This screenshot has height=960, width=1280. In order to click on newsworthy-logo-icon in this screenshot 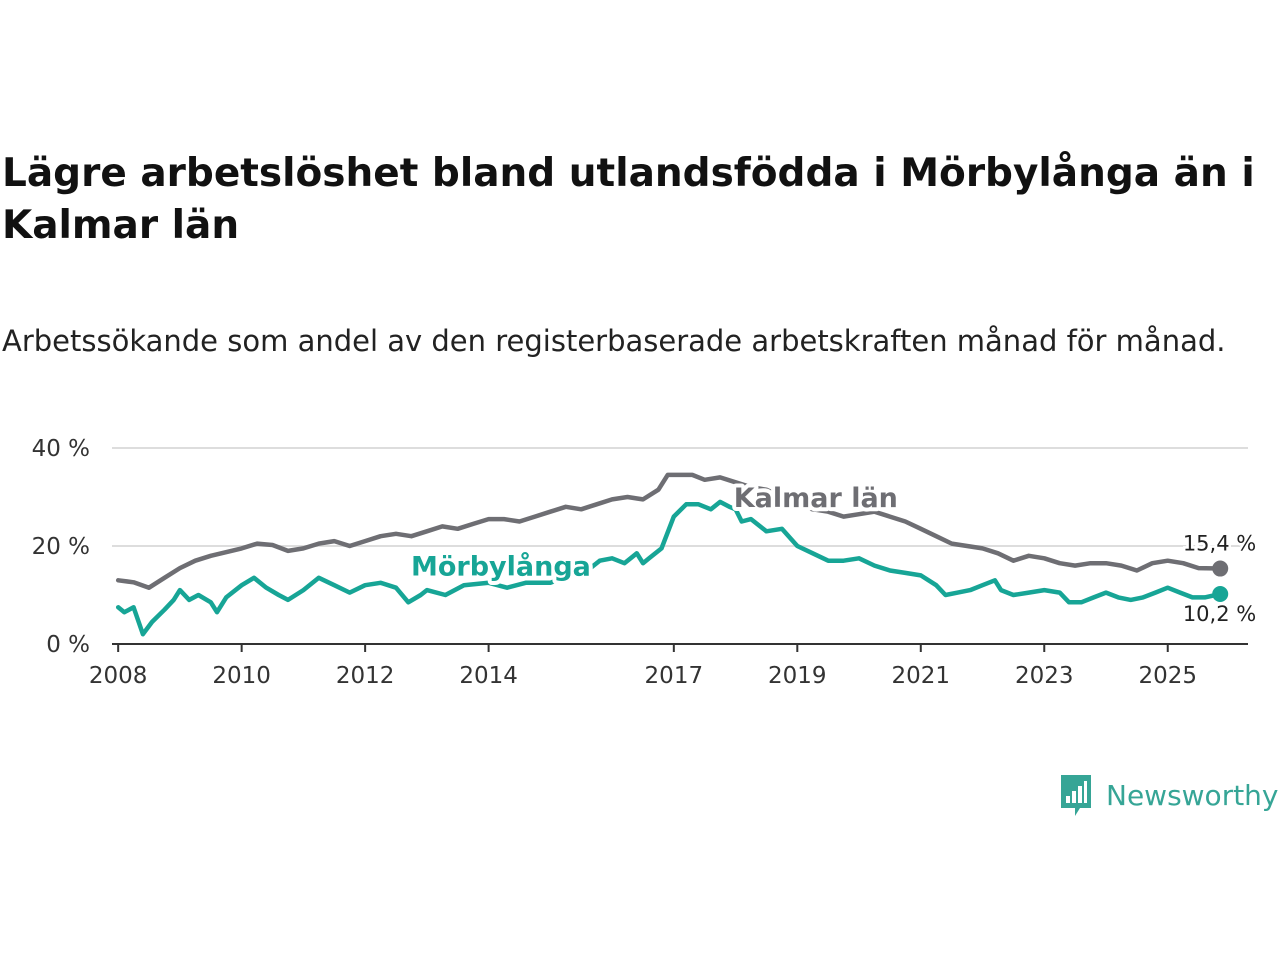, I will do `click(1076, 795)`.